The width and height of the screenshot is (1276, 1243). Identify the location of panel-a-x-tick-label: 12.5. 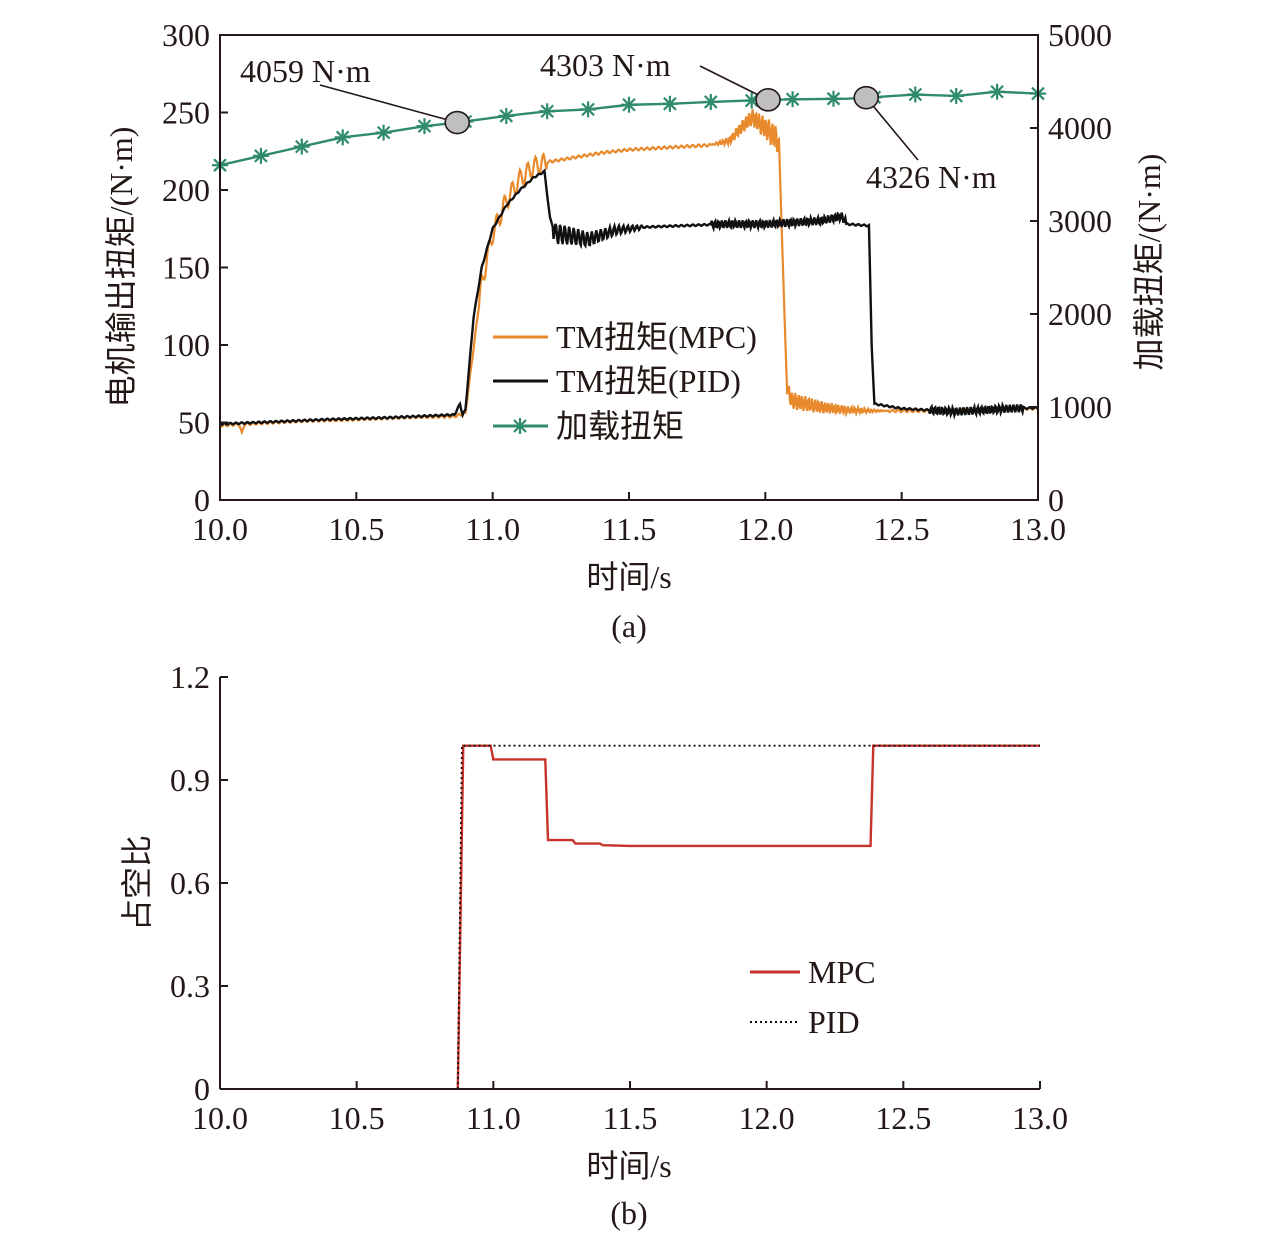
(902, 529).